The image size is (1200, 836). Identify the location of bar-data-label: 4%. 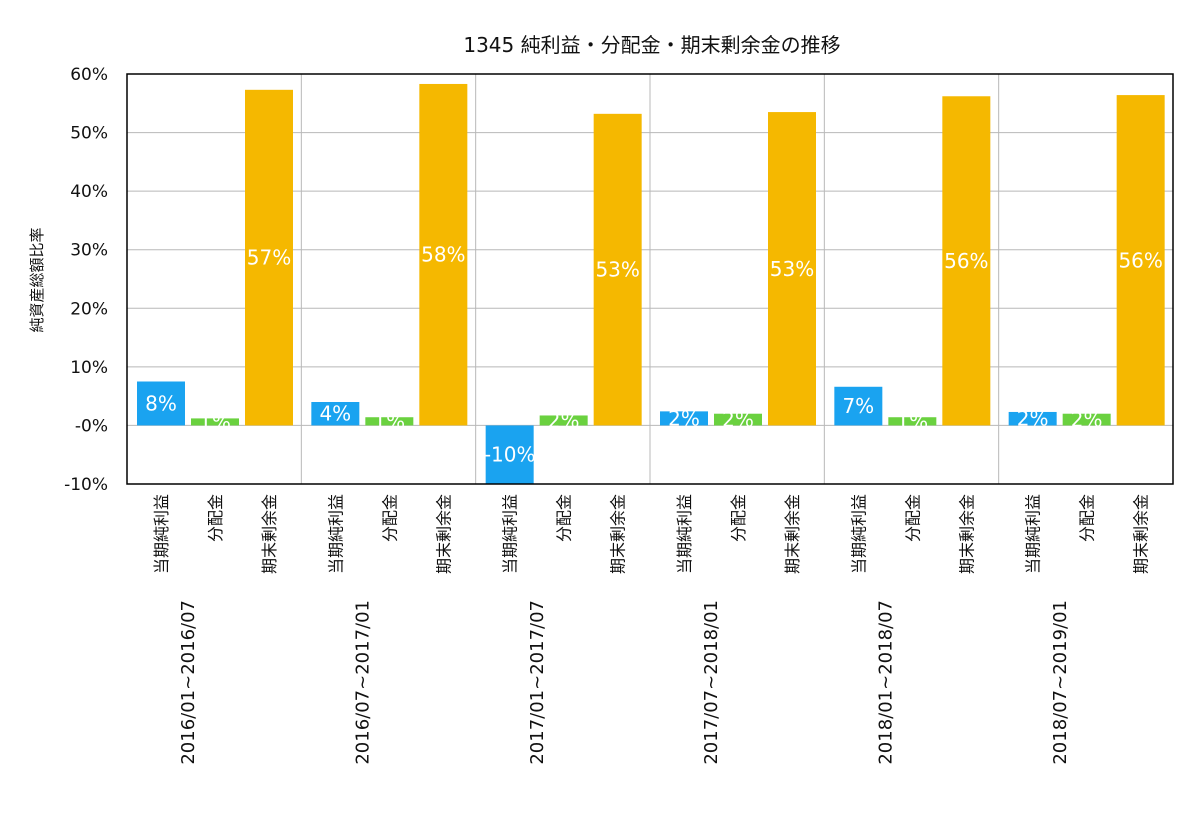
(335, 414).